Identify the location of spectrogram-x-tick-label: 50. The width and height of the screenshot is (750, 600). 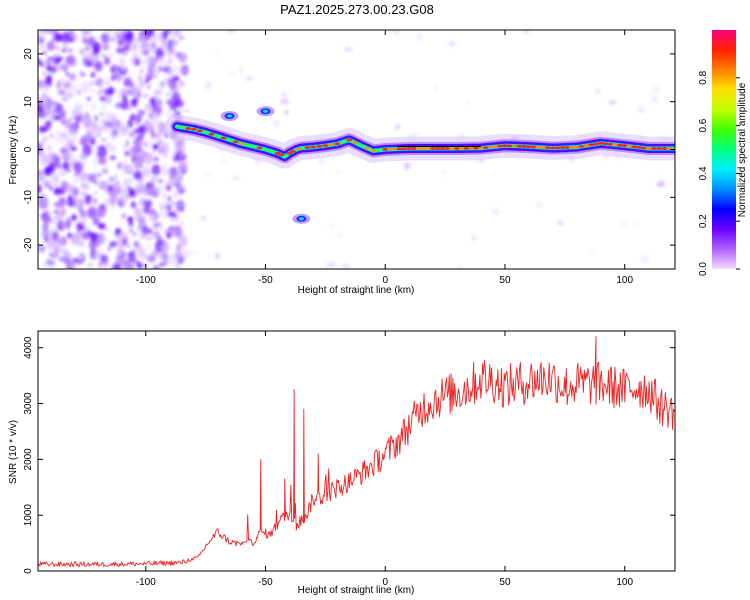
(505, 280).